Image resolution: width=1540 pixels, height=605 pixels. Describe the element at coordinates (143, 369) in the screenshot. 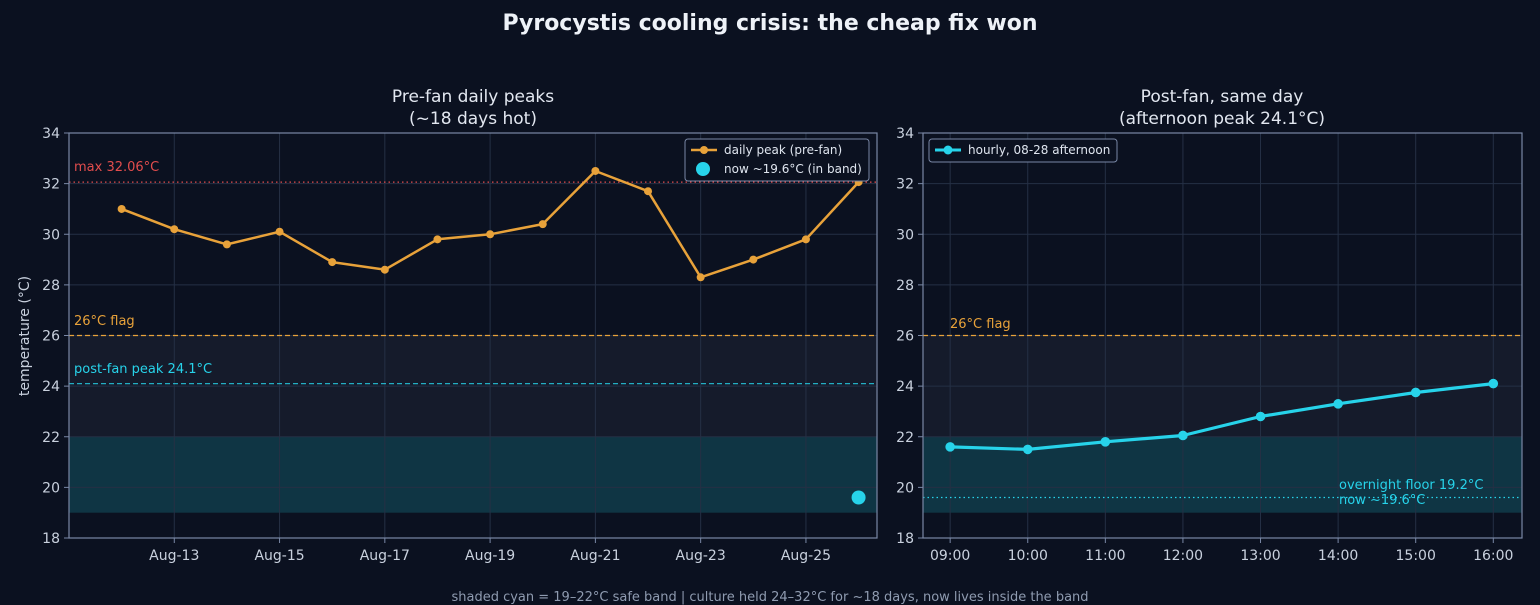

I see `post-fan-peak-label: post-fan peak 24.1°C` at that location.